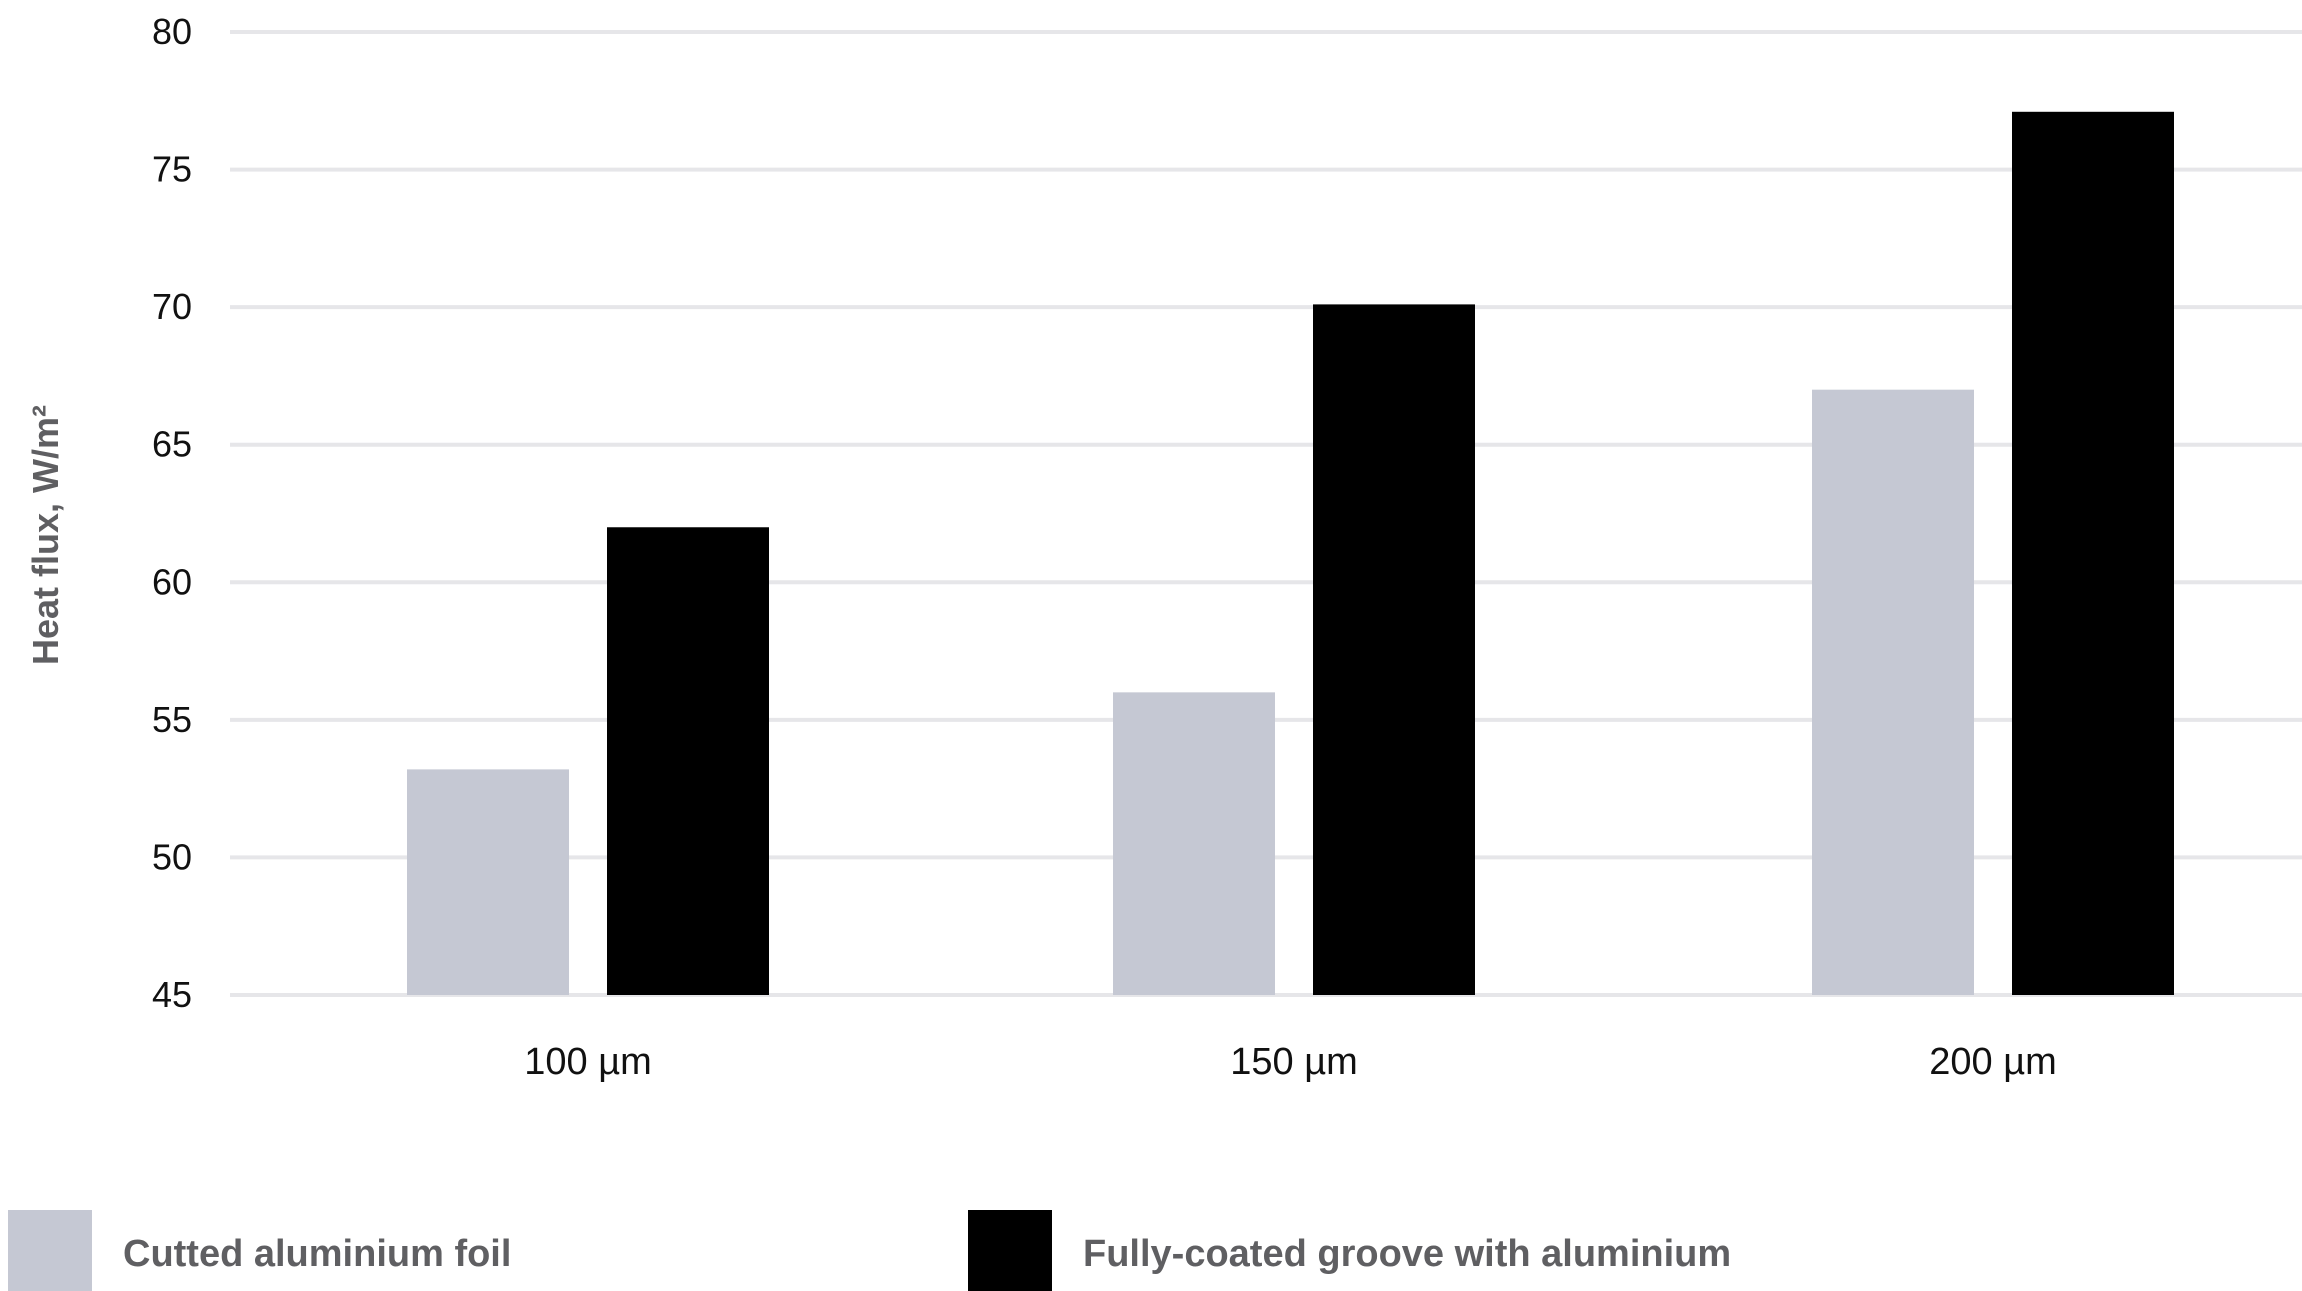 This screenshot has height=1291, width=2302. Describe the element at coordinates (45, 535) in the screenshot. I see `y-axis-title: Heat flux, W/m²` at that location.